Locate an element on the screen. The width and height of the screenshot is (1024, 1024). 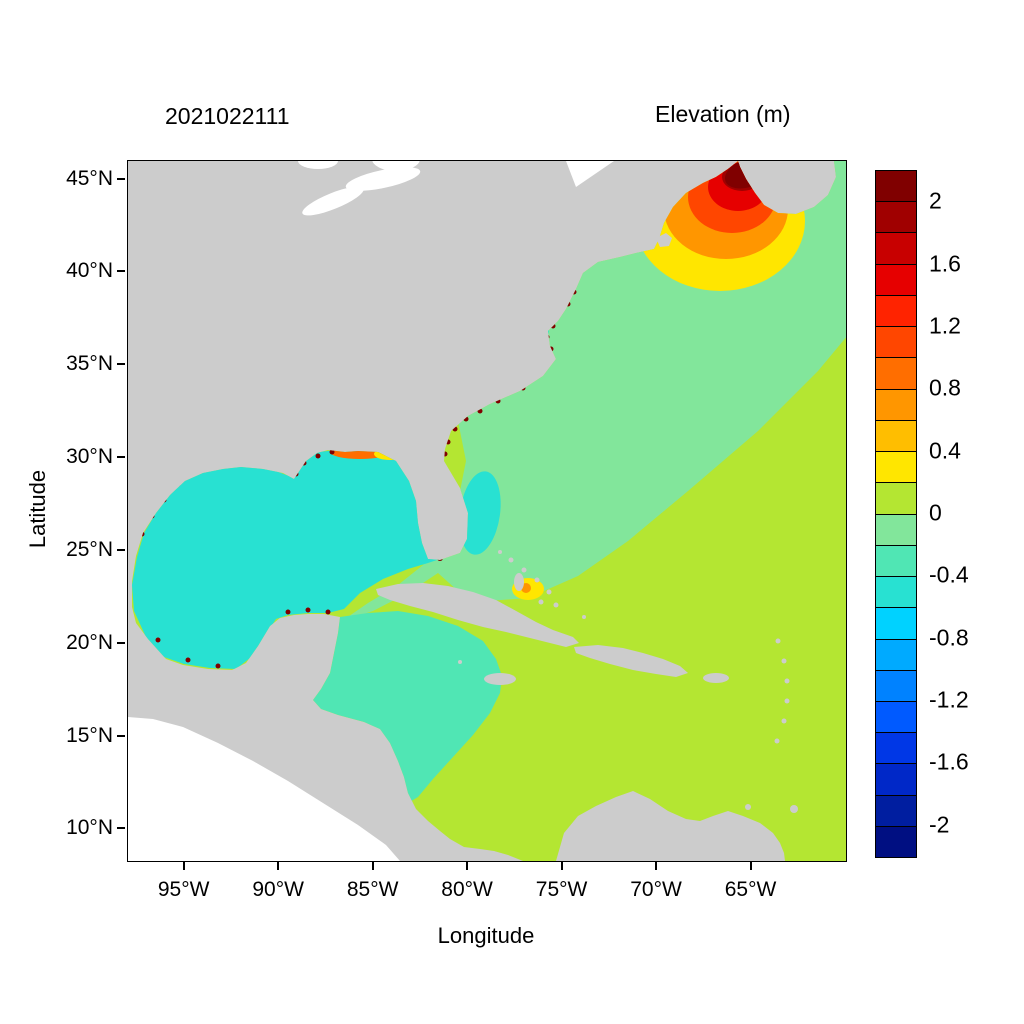
colorbar-tick-label: 1.6 is located at coordinates (945, 263).